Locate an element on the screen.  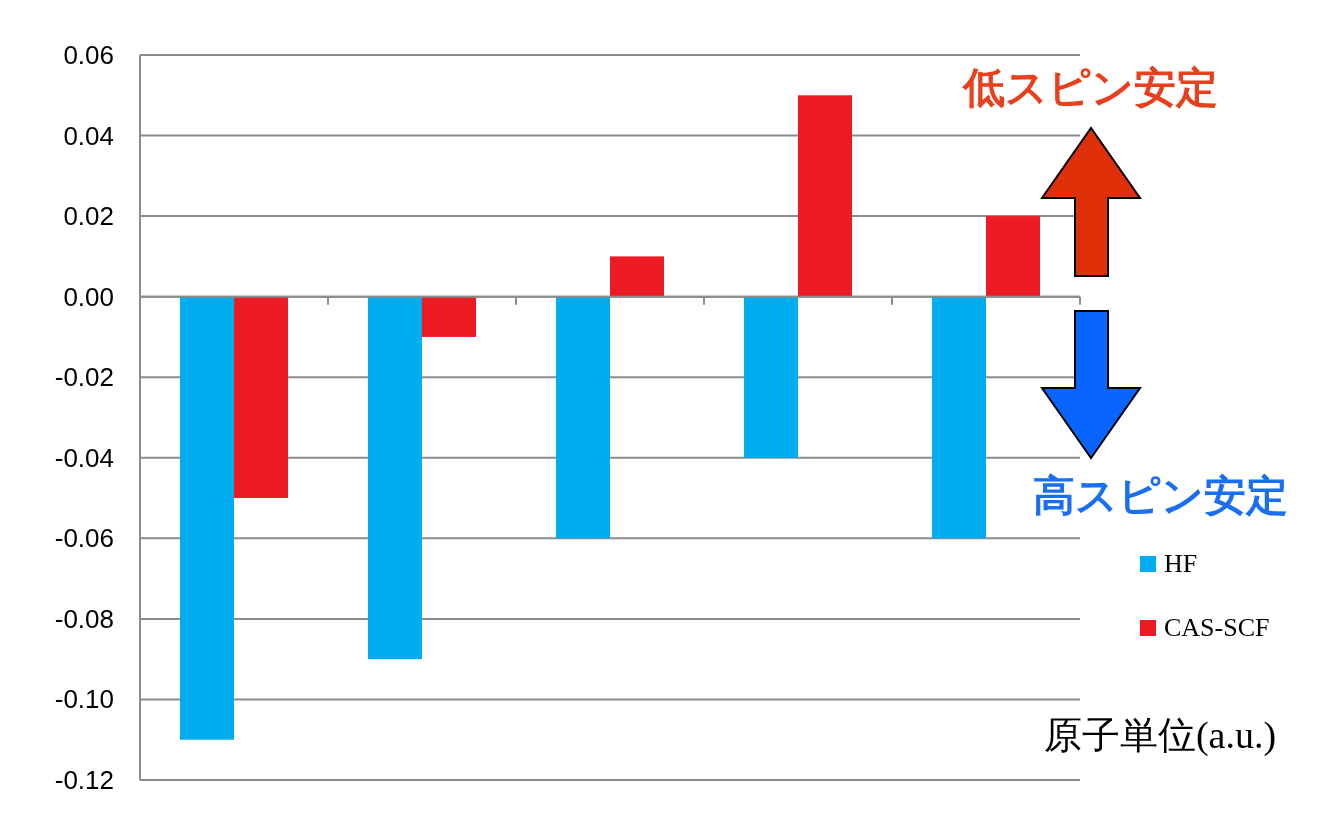
y-tick-label: -0.04 is located at coordinates (84, 457).